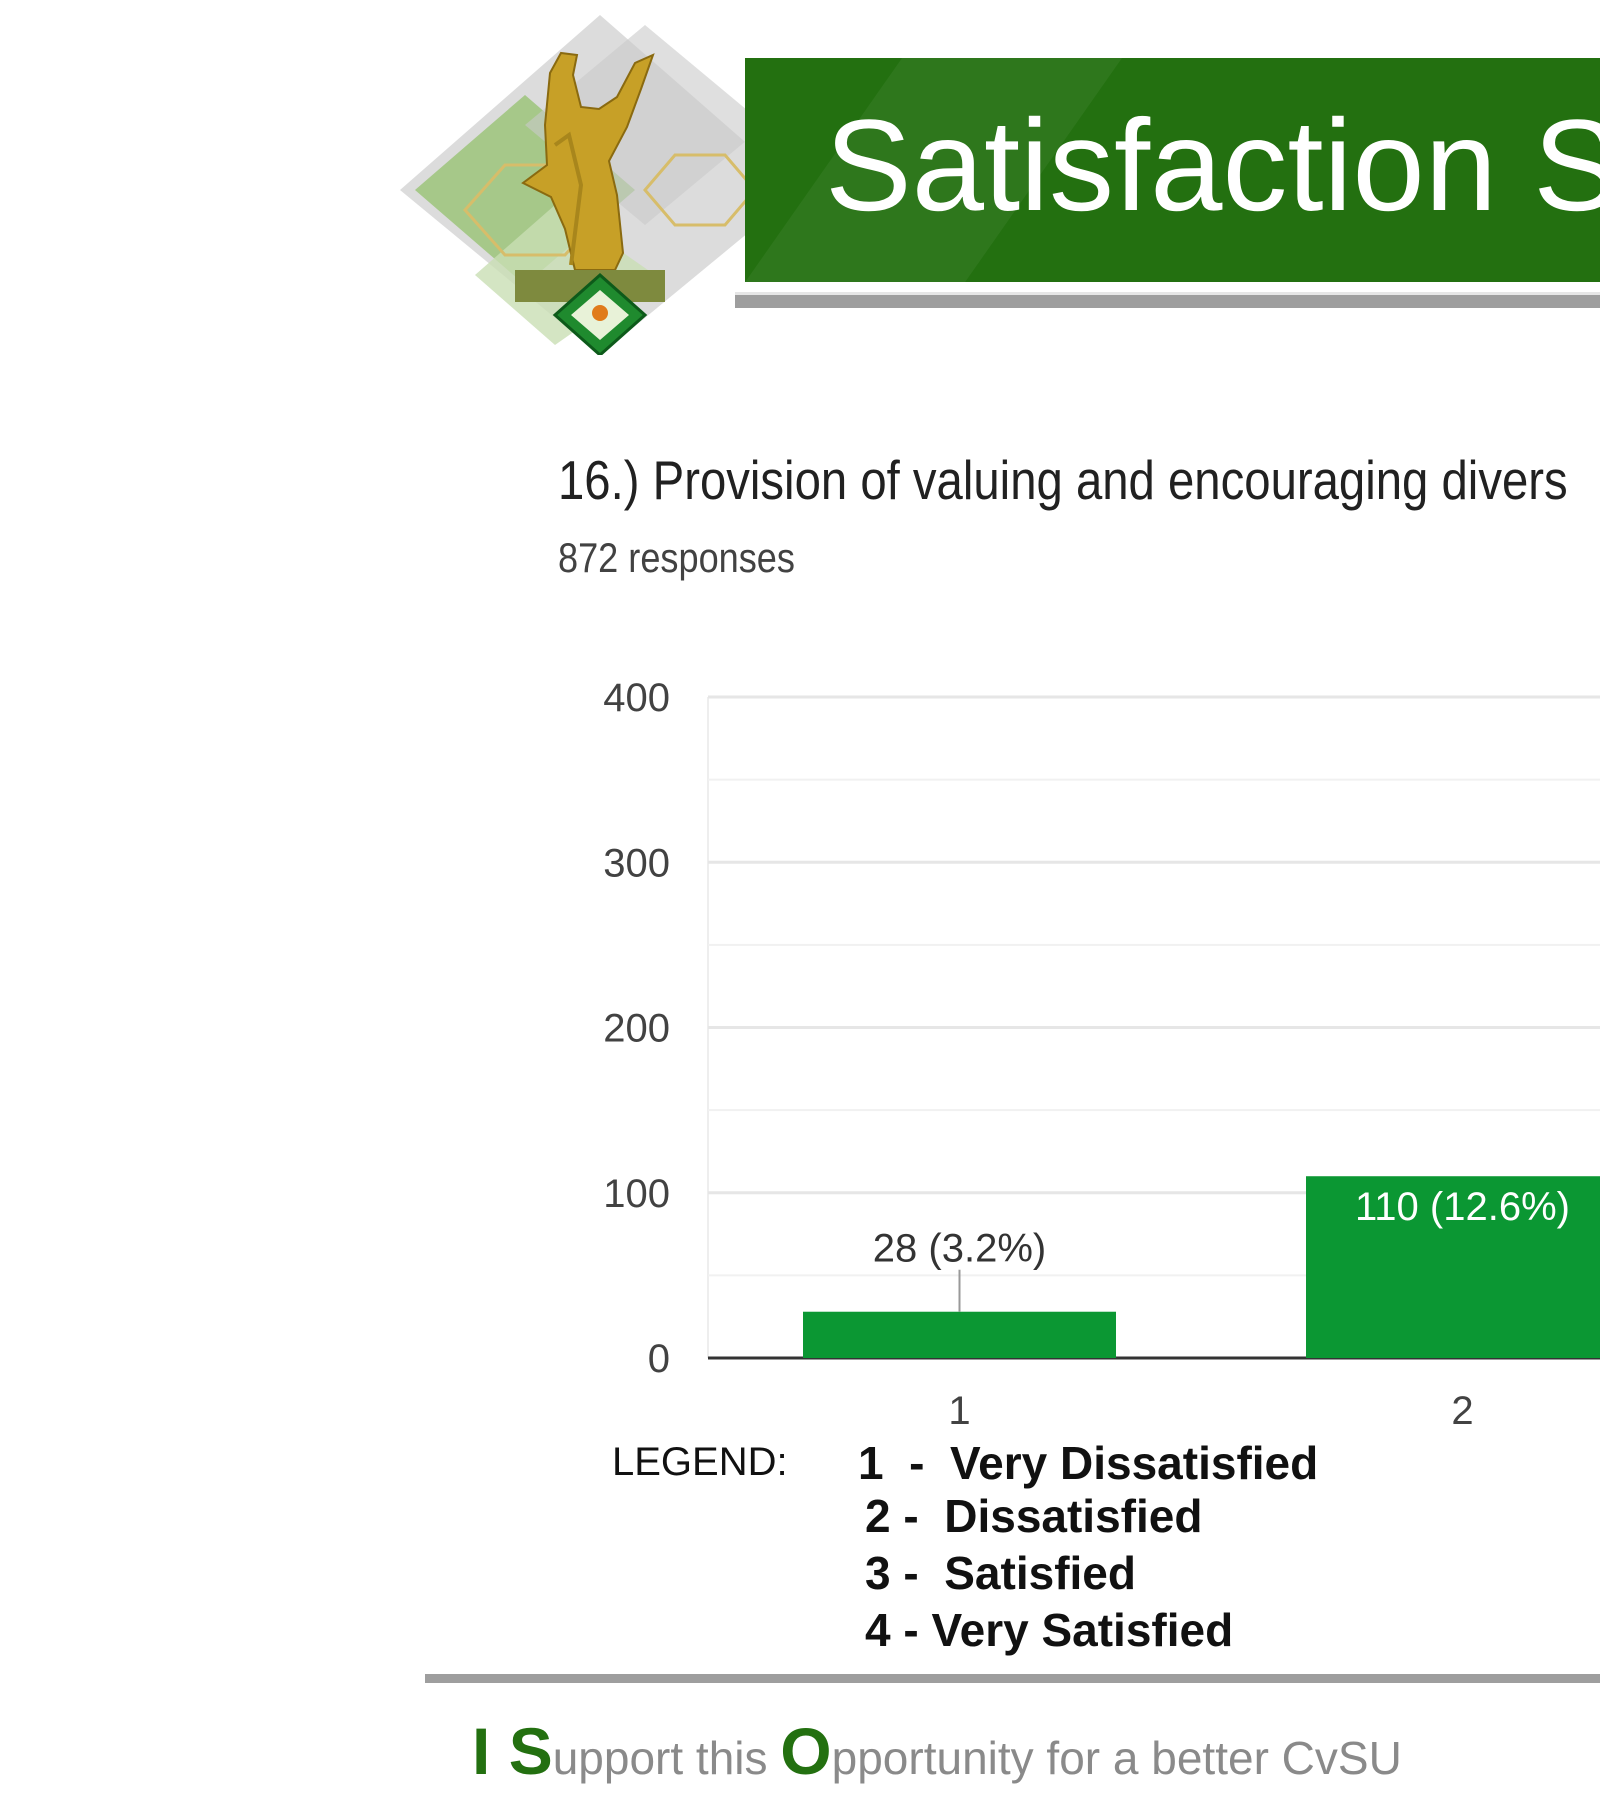  Describe the element at coordinates (700, 1462) in the screenshot. I see `legend-label: LEGEND:` at that location.